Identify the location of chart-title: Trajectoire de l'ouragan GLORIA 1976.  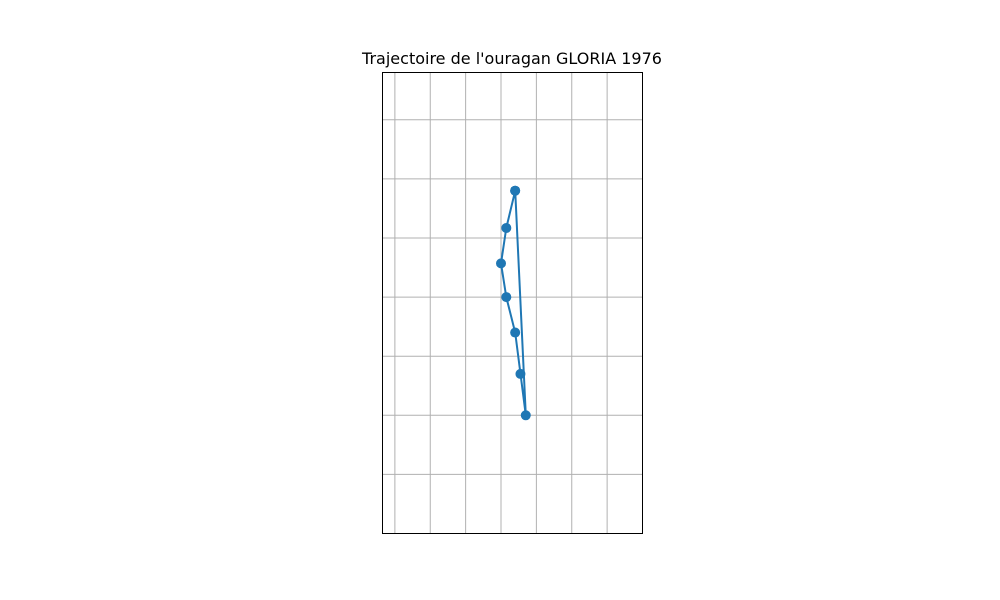
(511, 58).